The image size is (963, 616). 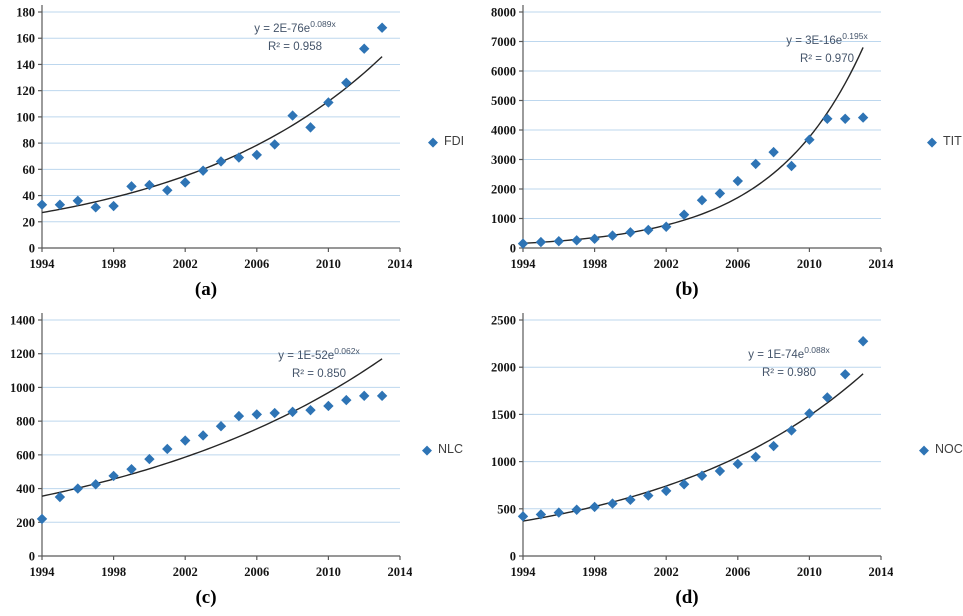 What do you see at coordinates (294, 37) in the screenshot?
I see `trendline-equation-a: y = 2E-76e0.089x R² = 0.958` at bounding box center [294, 37].